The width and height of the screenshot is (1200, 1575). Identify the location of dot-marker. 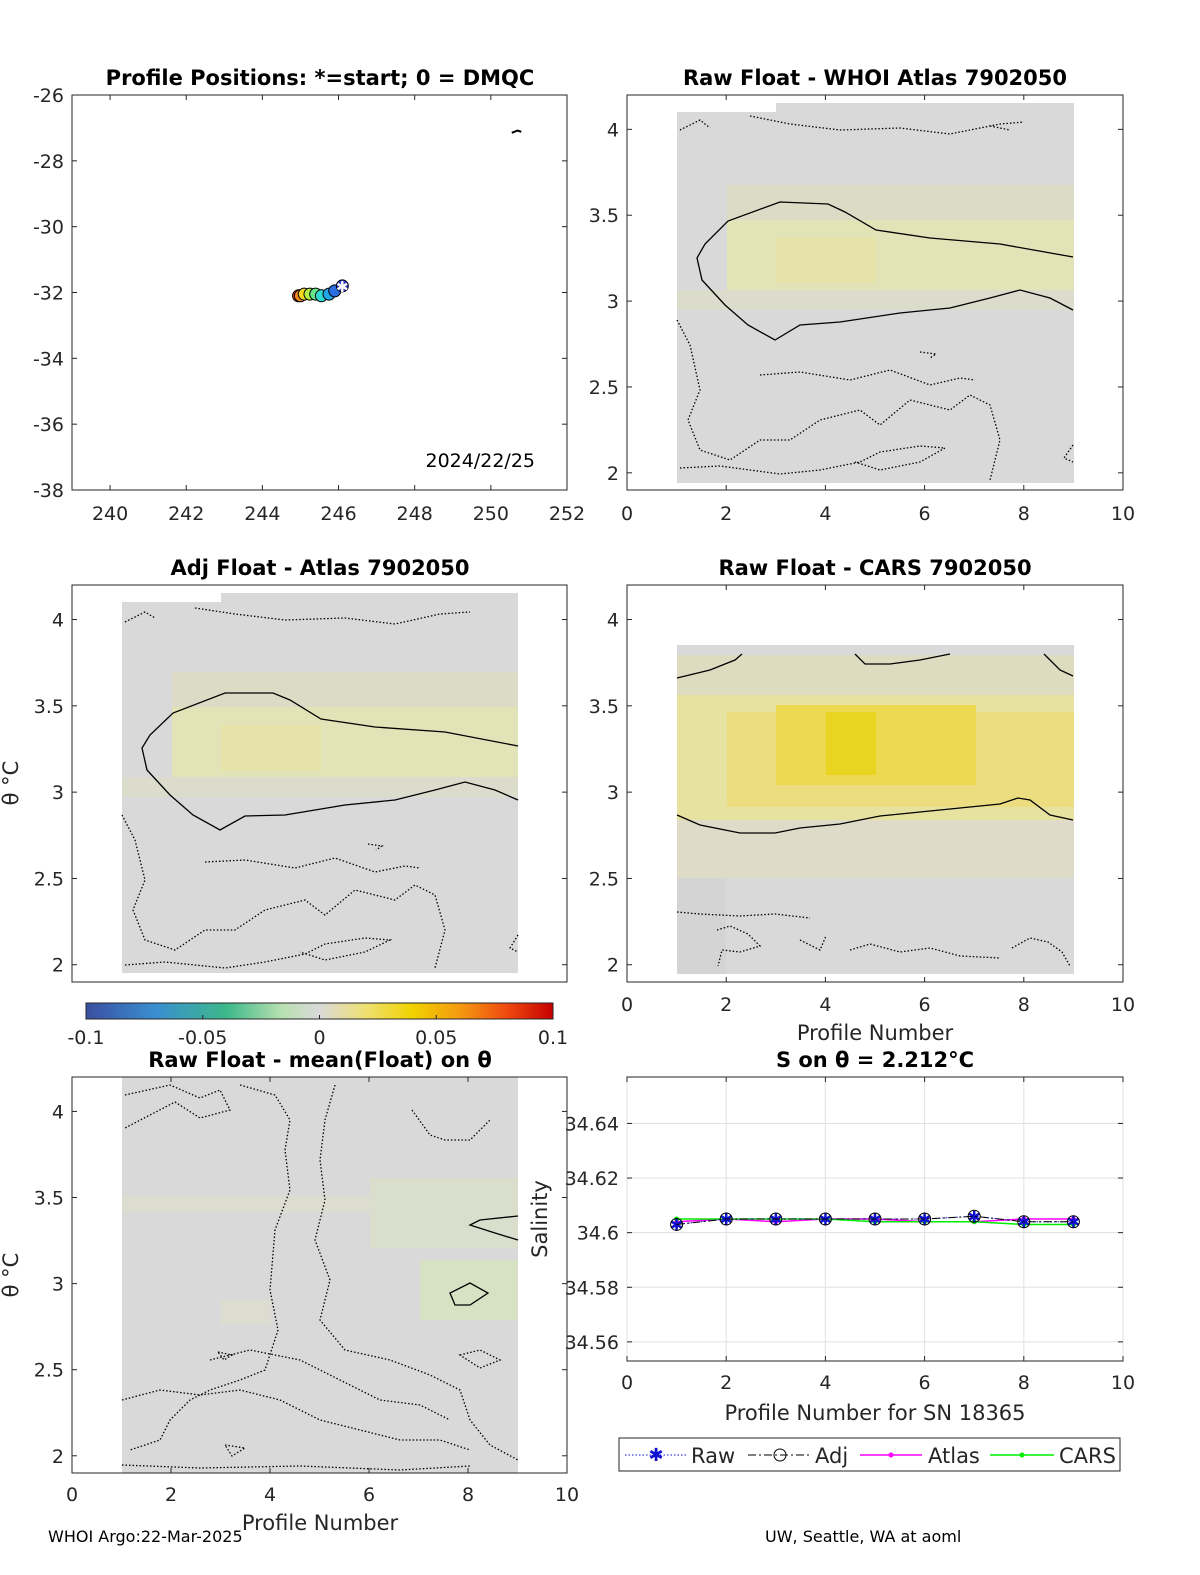
(1022, 1455).